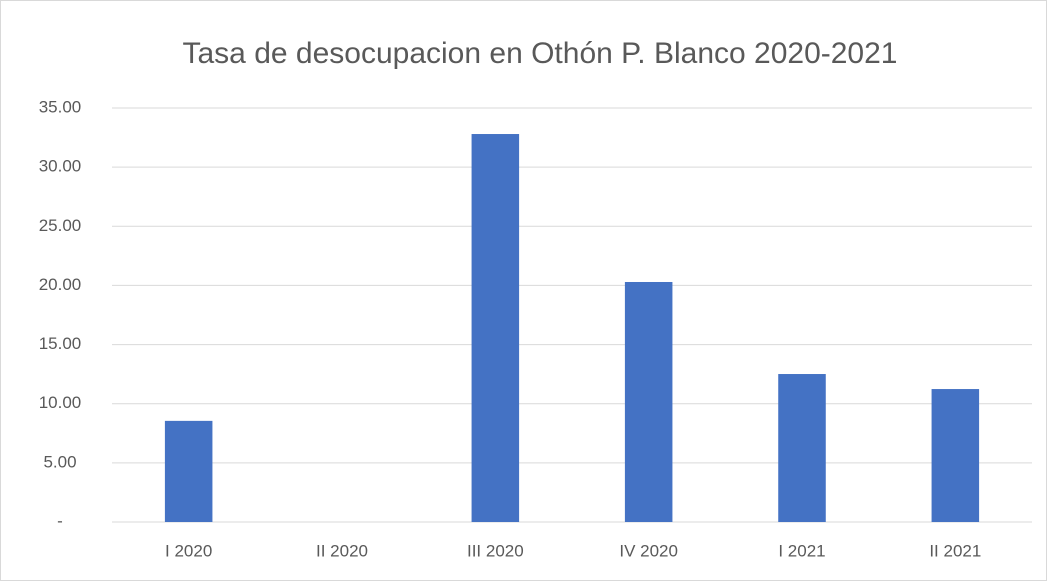 This screenshot has width=1047, height=581. Describe the element at coordinates (648, 550) in the screenshot. I see `x-tick-label: IV 2020` at that location.